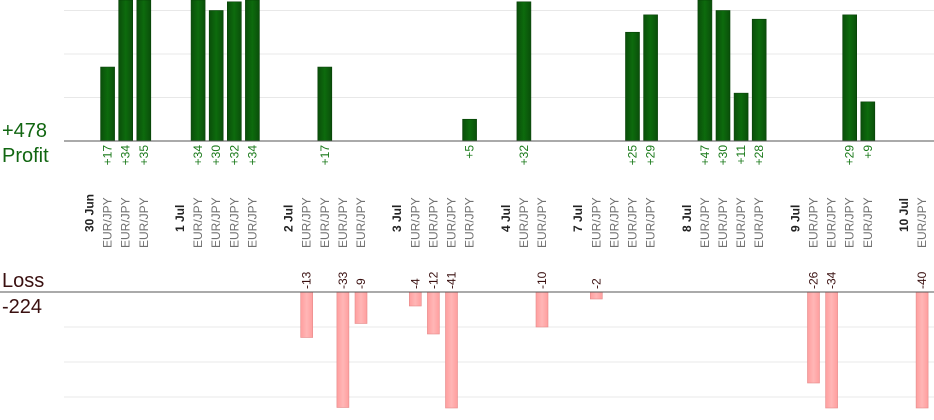 This screenshot has height=420, width=934. What do you see at coordinates (397, 218) in the screenshot?
I see `date-label: 3 Jul` at bounding box center [397, 218].